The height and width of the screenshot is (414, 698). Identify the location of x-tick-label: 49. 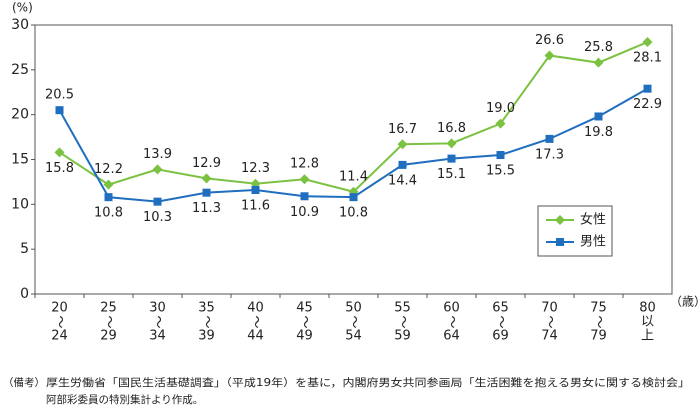
(304, 336).